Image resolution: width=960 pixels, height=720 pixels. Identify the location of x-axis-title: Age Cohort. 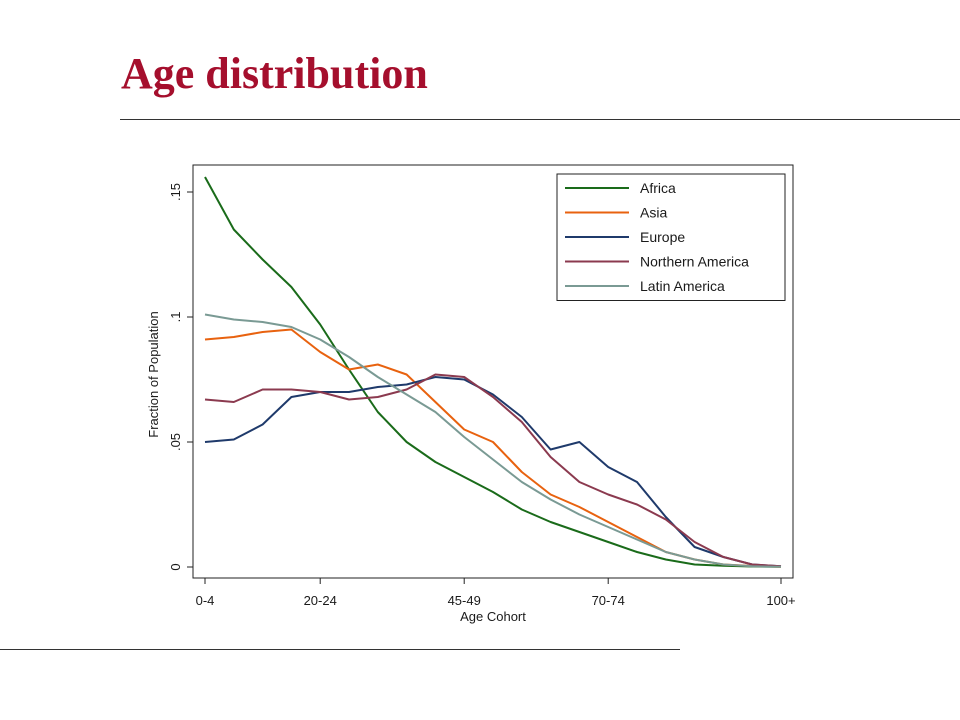
(493, 616).